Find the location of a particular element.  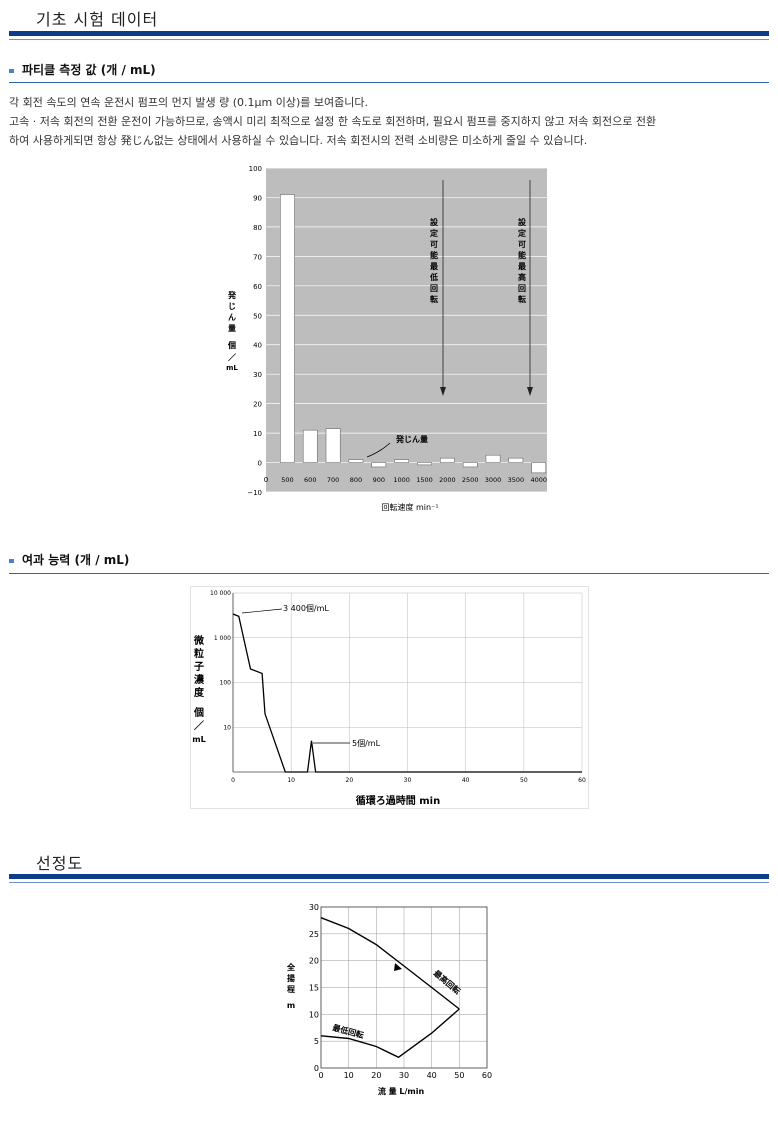

y-tick-label: 40 is located at coordinates (257, 346).